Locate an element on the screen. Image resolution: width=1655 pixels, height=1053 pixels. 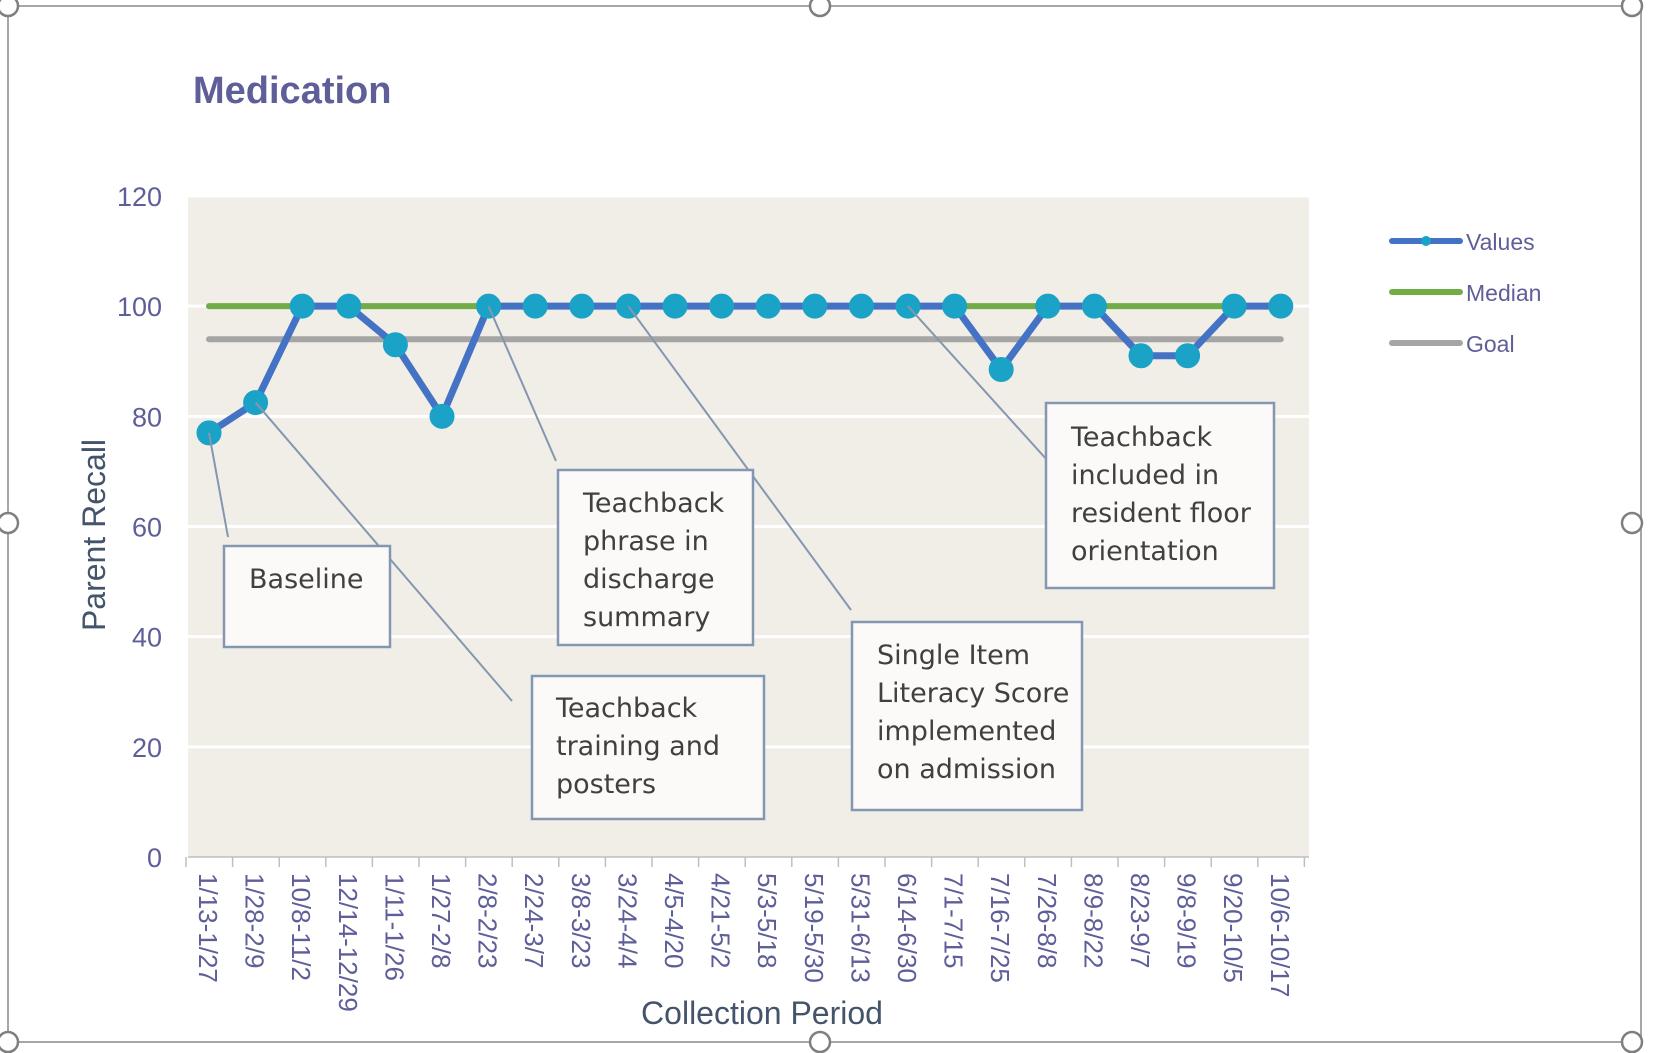
y-axis-title: Parent Recall is located at coordinates (94, 535).